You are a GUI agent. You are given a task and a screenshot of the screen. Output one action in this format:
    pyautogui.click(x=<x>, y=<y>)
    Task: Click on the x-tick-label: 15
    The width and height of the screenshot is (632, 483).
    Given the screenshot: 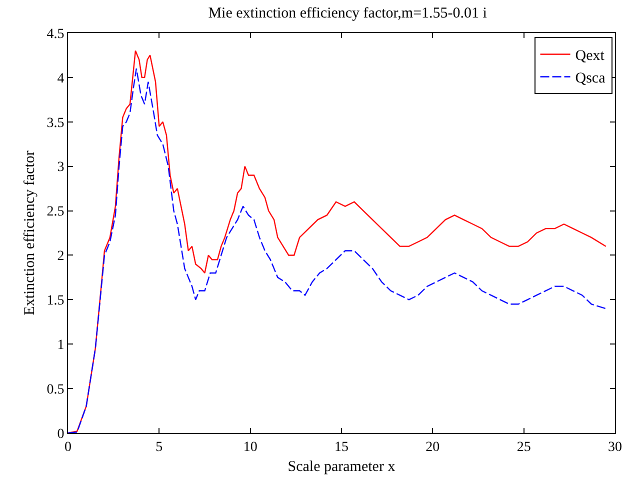 What is the action you would take?
    pyautogui.click(x=341, y=447)
    